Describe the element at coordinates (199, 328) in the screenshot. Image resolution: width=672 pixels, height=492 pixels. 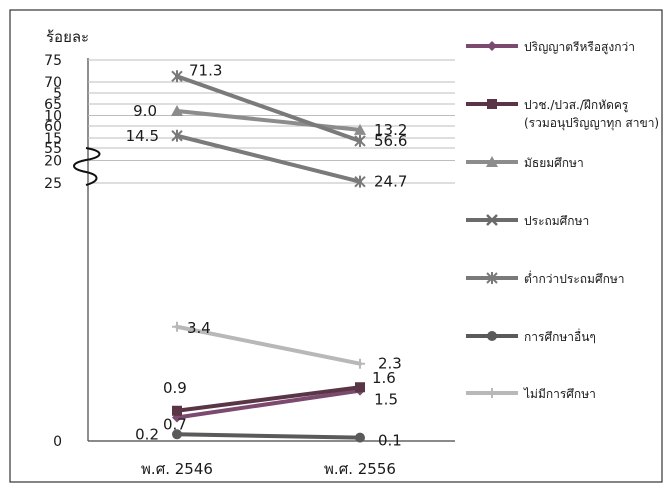
I see `data-label: 3.4` at that location.